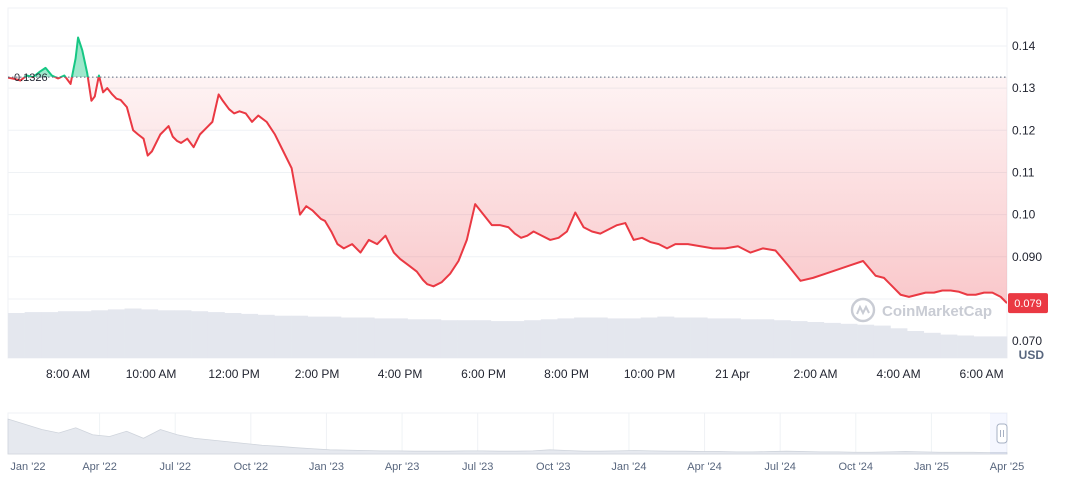  Describe the element at coordinates (704, 467) in the screenshot. I see `navigator-date-label: Apr '24` at that location.